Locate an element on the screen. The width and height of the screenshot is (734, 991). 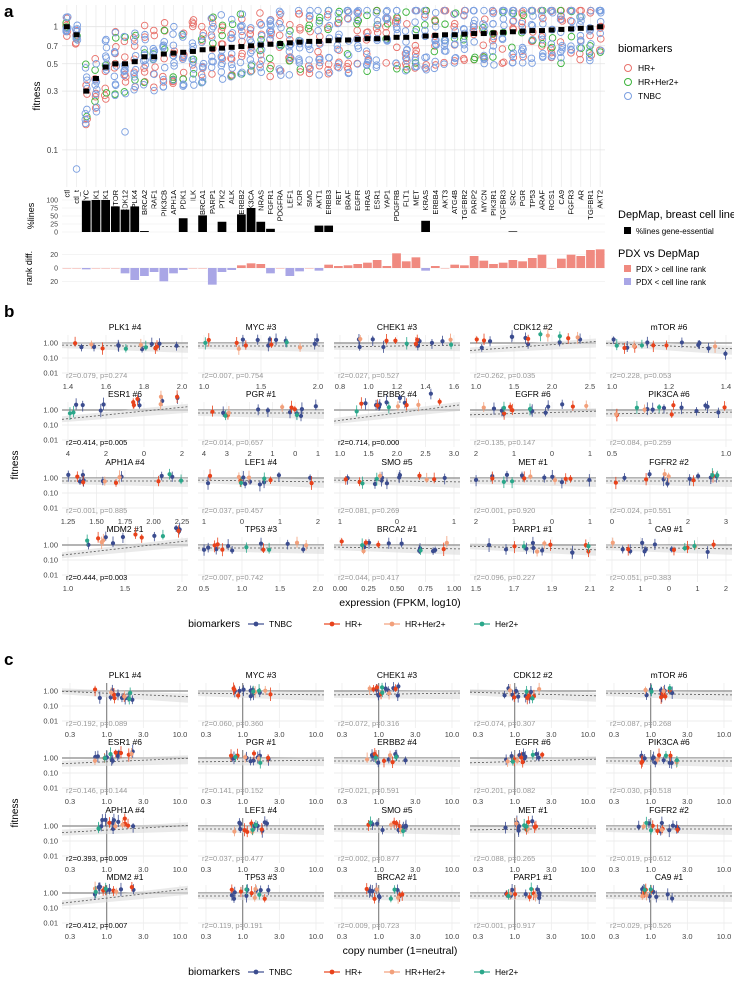
x-axis-label: expression (FPKM, log10) is located at coordinates (399, 603).